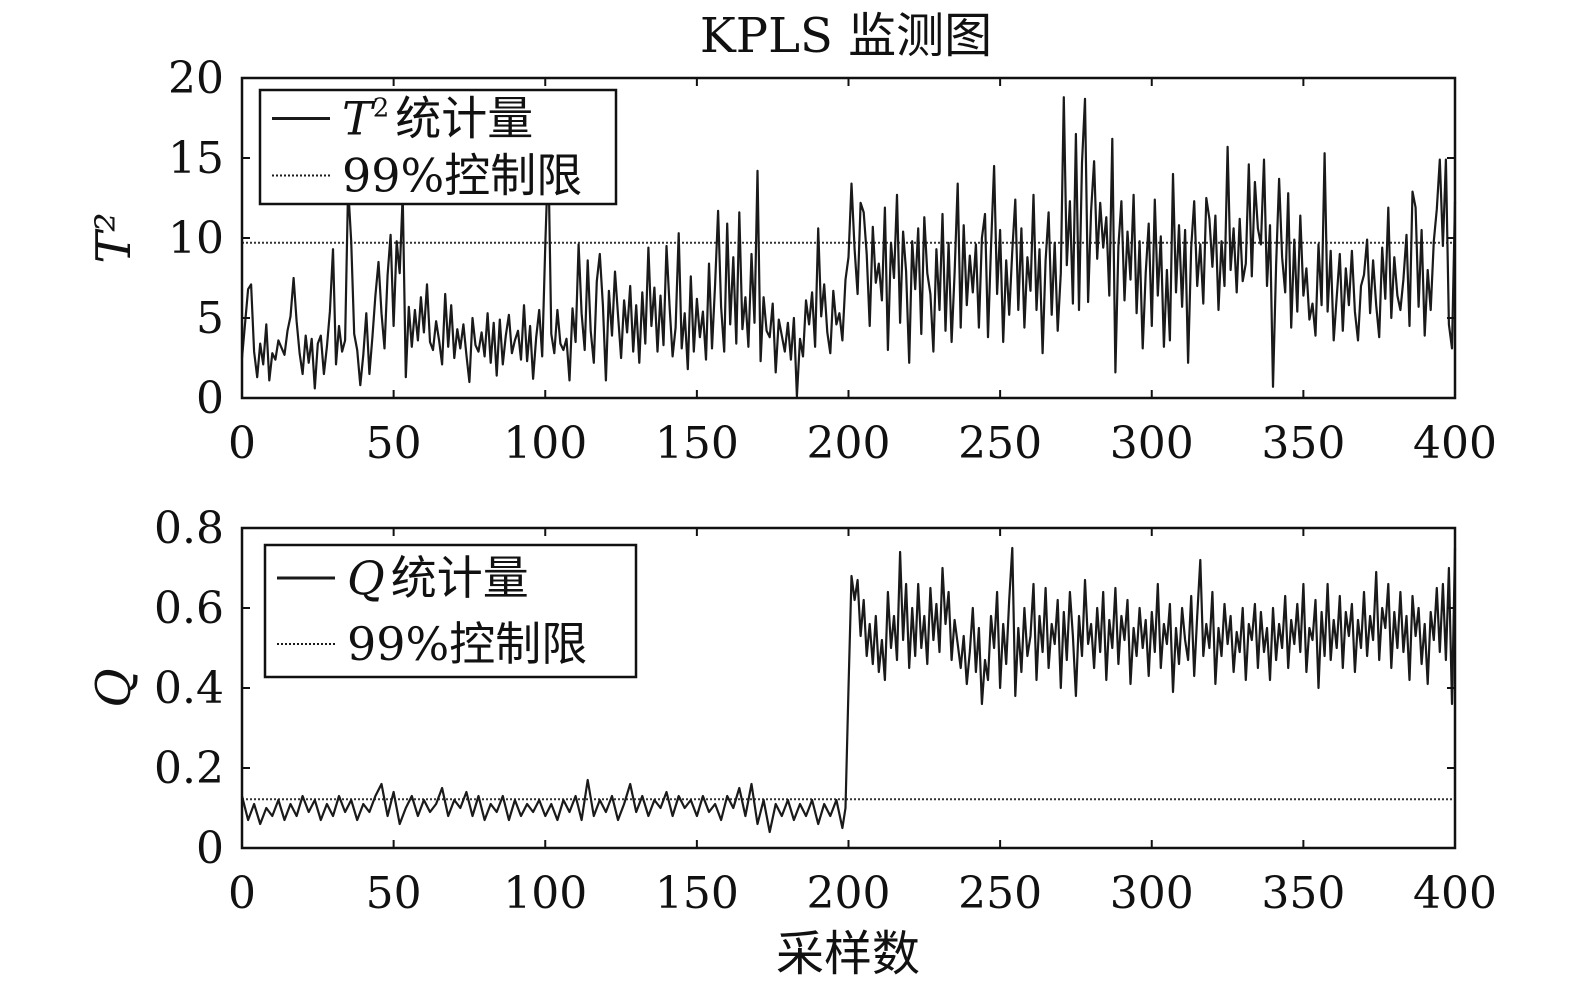 This screenshot has height=984, width=1575. Describe the element at coordinates (848, 954) in the screenshot. I see `x-axis-label: 采样数` at that location.